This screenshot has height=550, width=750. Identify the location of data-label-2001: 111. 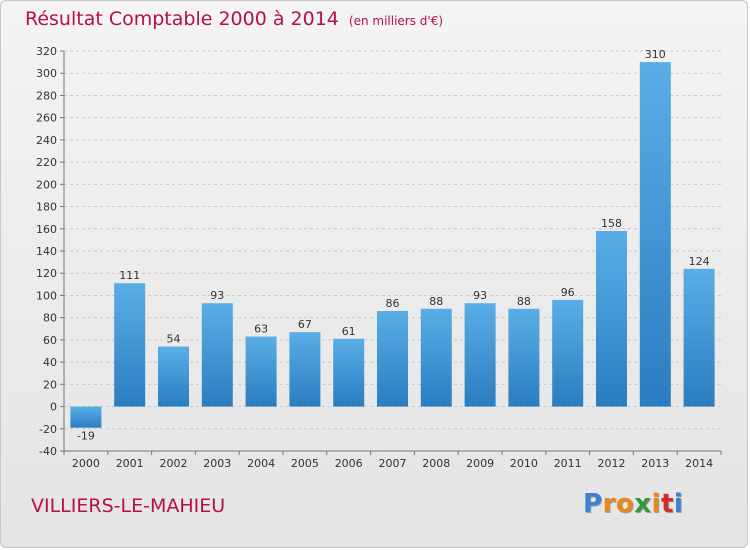
(129, 275).